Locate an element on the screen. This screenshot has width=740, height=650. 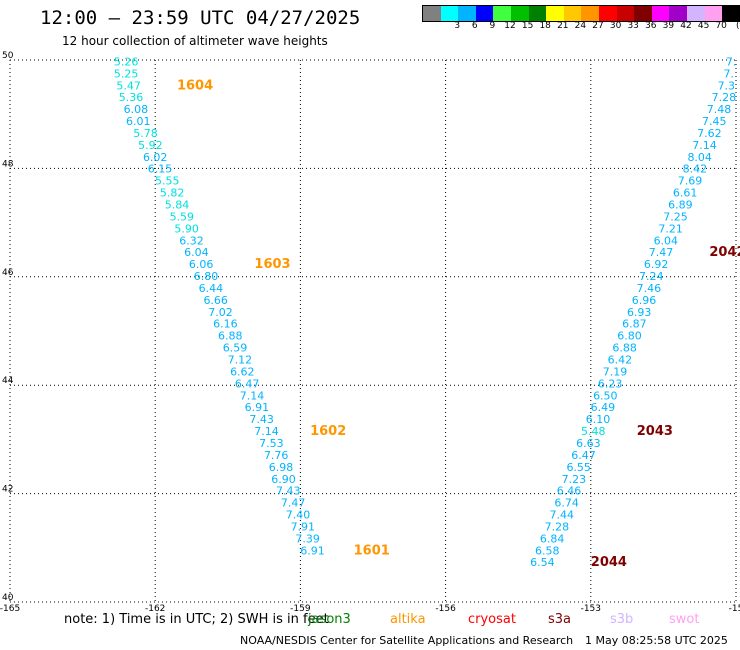
satellite-key-swot: swot is located at coordinates (684, 619).